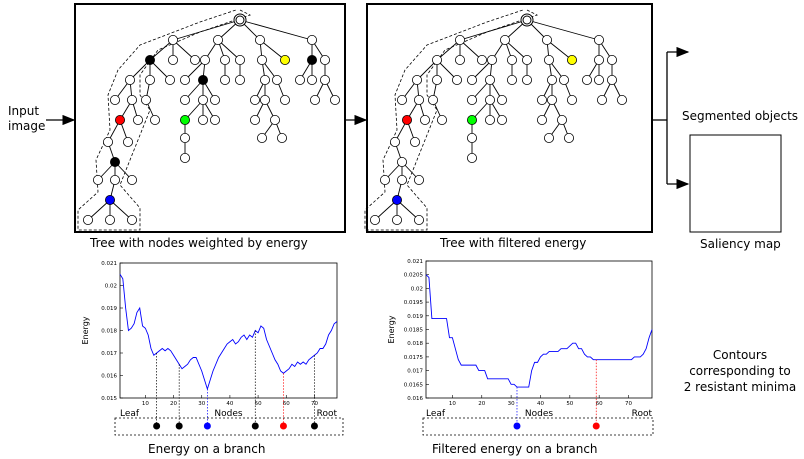  Describe the element at coordinates (740, 387) in the screenshot. I see `contours-line3: 2 resistant minima` at that location.